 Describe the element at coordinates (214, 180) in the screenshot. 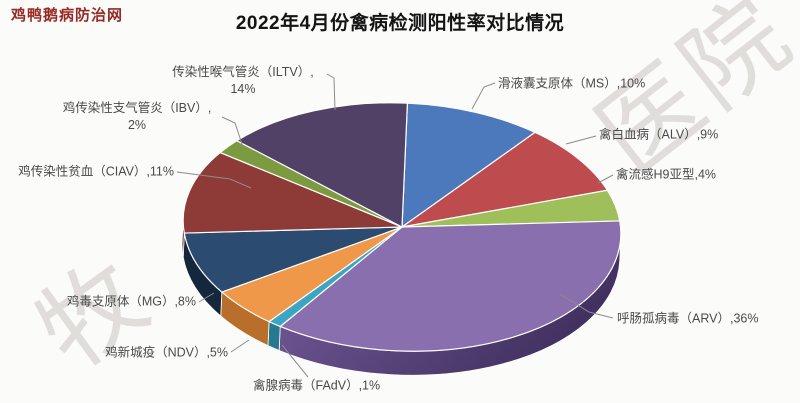

I see `leader-line-CIAV` at that location.